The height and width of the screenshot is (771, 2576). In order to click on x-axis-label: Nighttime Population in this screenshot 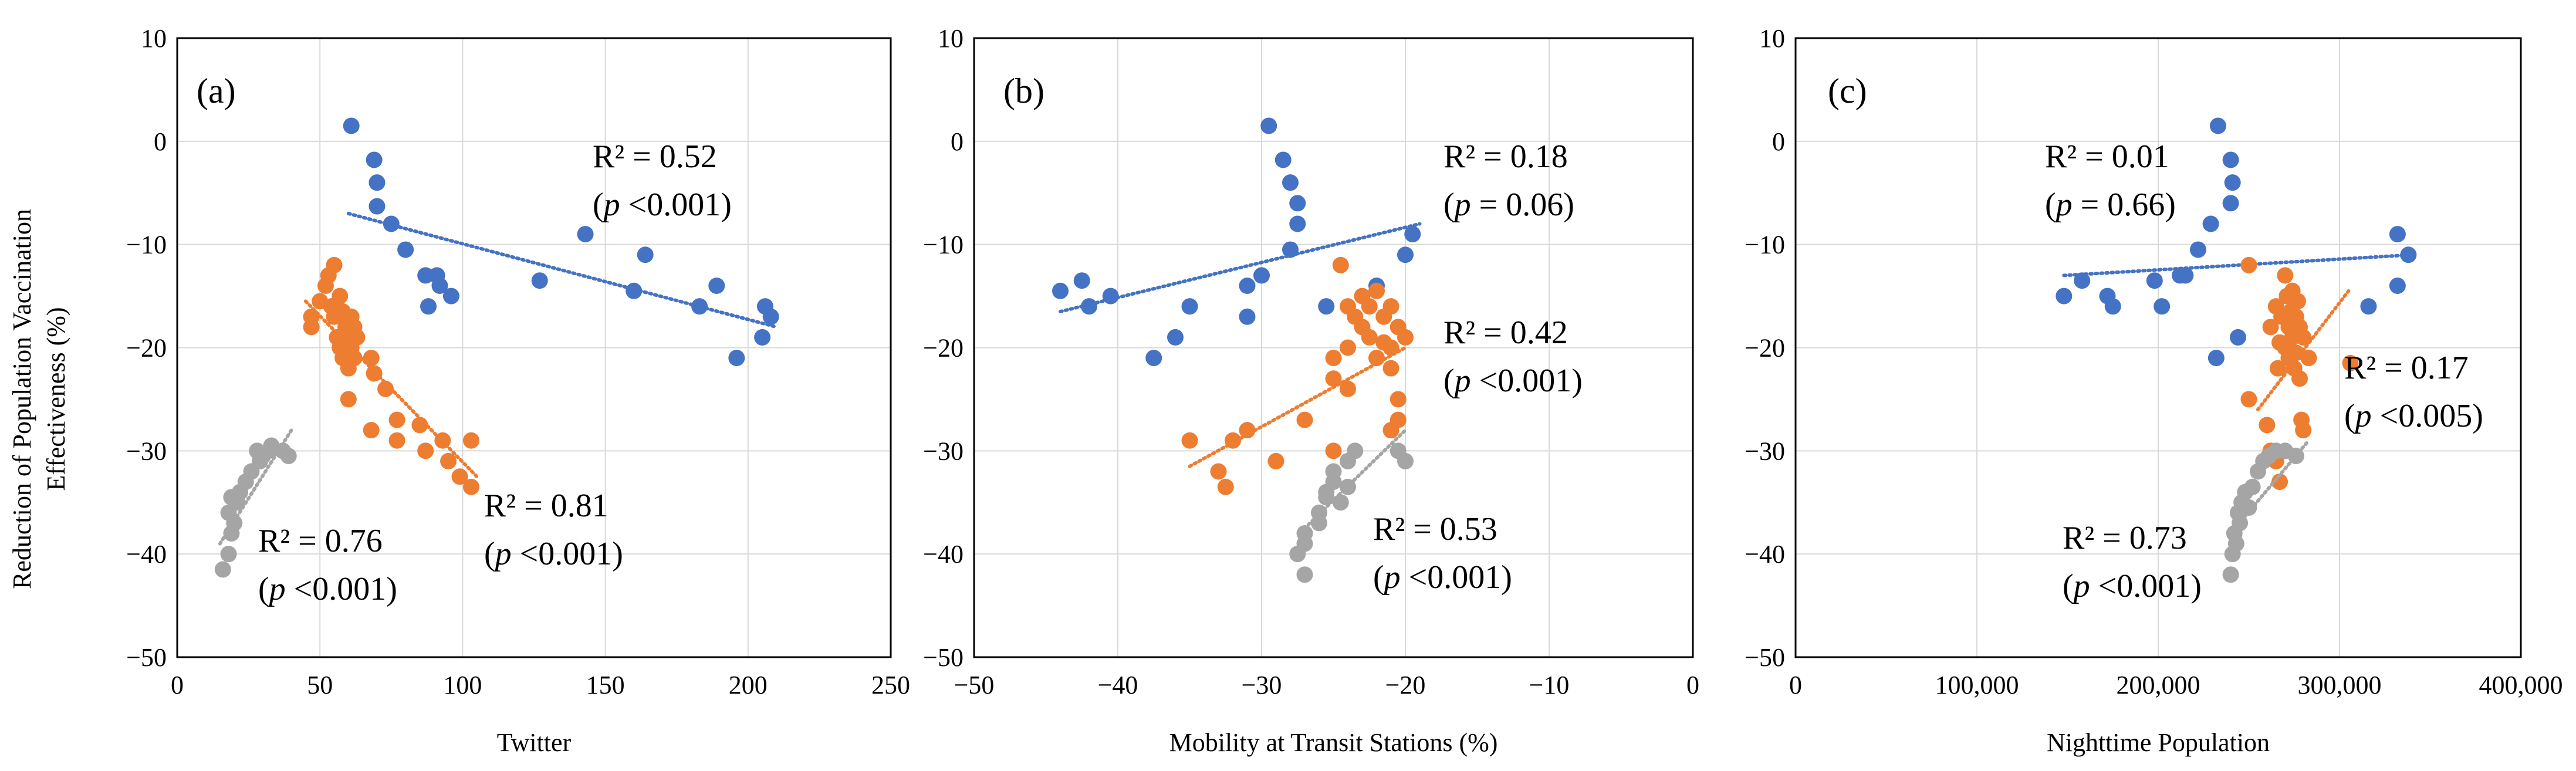, I will do `click(2158, 742)`.